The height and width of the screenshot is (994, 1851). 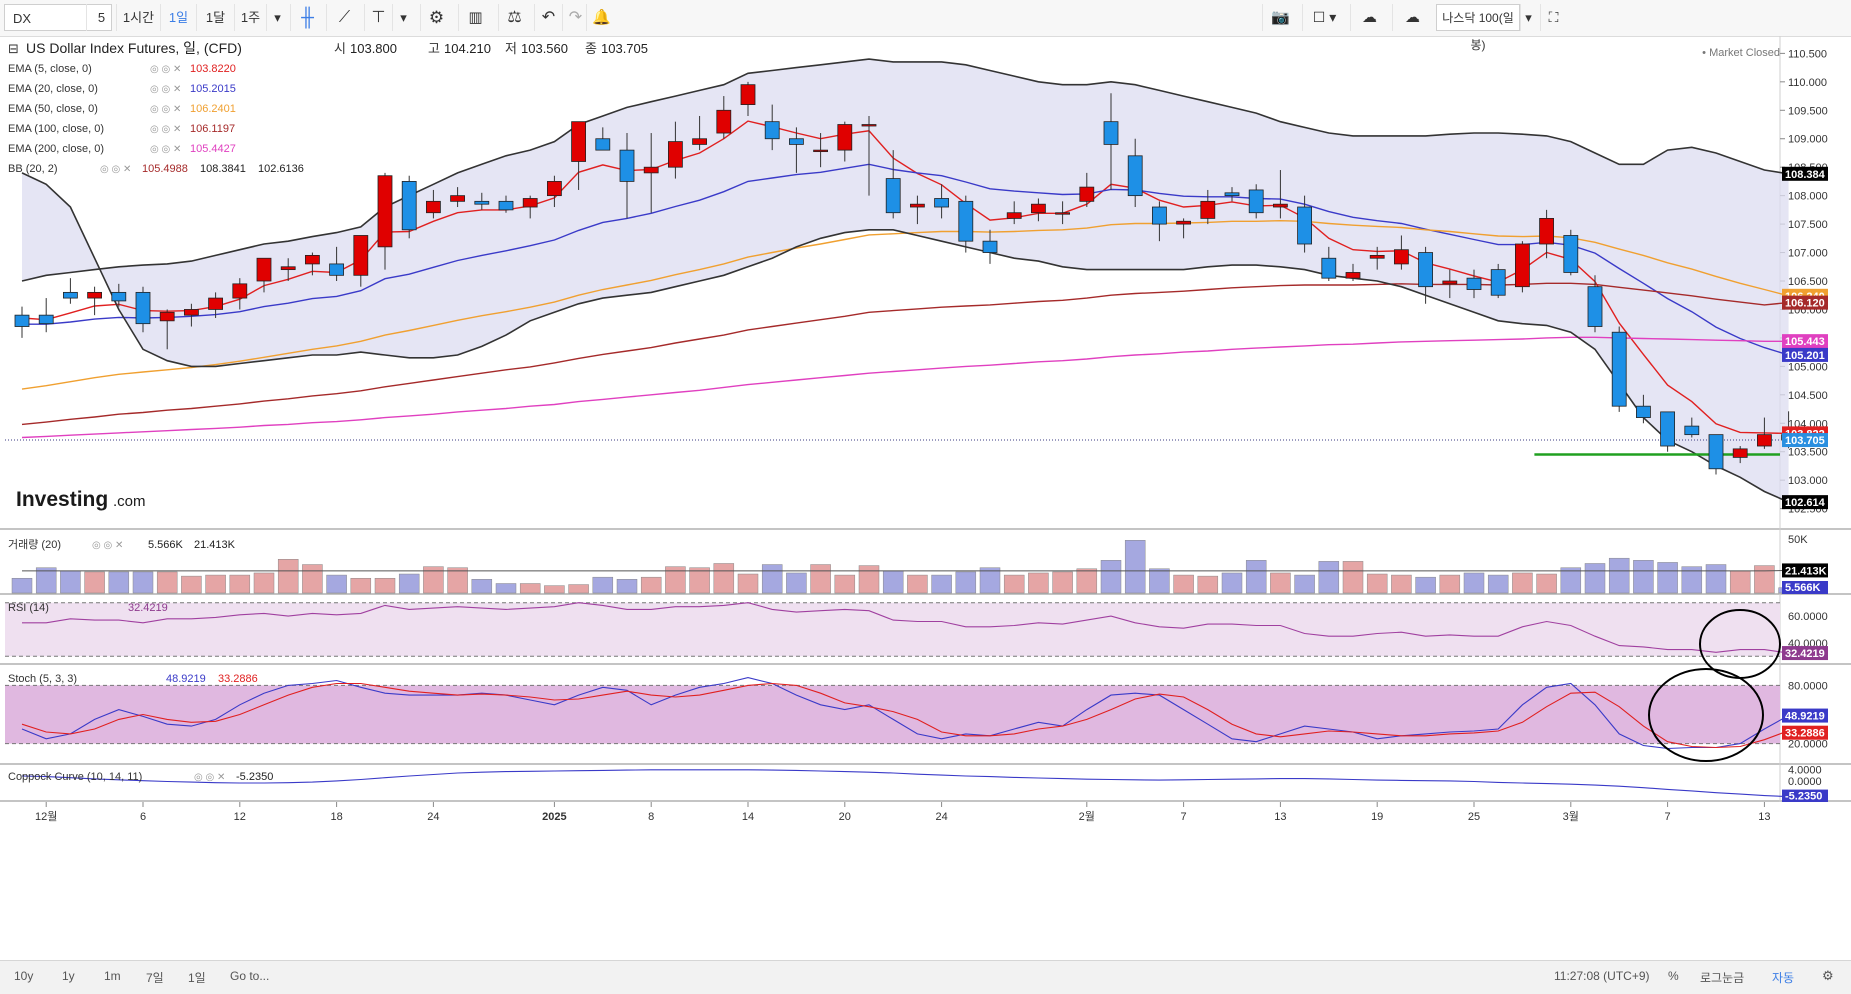 I want to click on axis-badge-label: 33.2886, so click(x=1805, y=734).